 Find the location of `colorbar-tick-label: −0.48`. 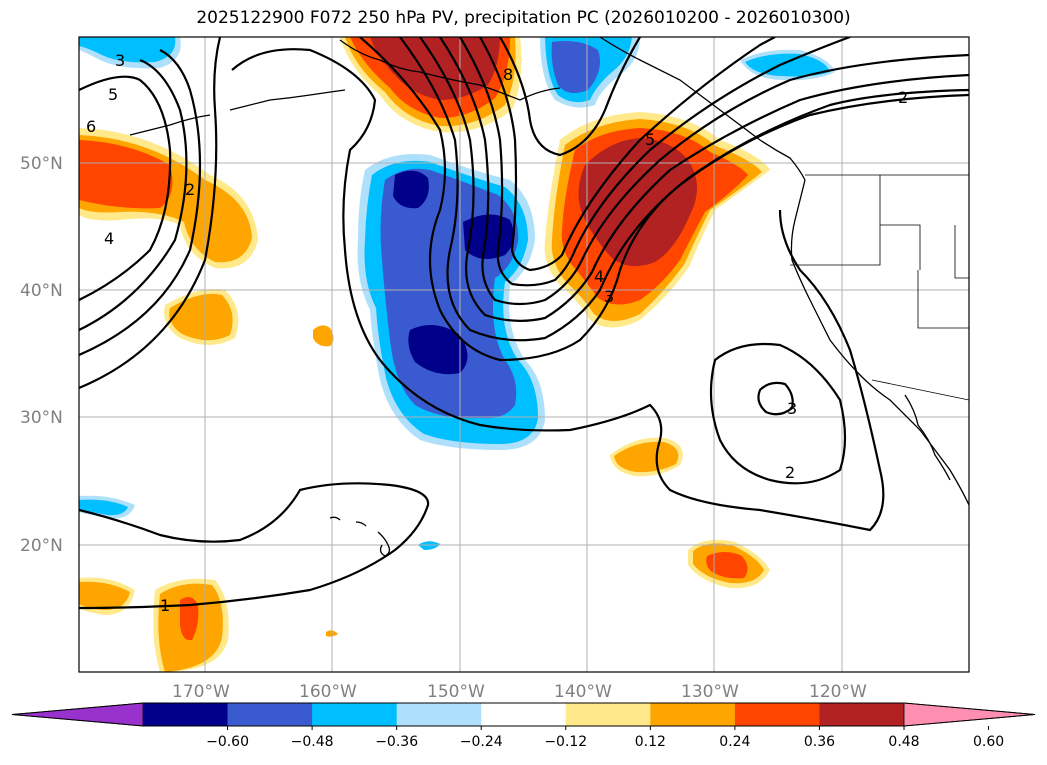

colorbar-tick-label: −0.48 is located at coordinates (312, 742).